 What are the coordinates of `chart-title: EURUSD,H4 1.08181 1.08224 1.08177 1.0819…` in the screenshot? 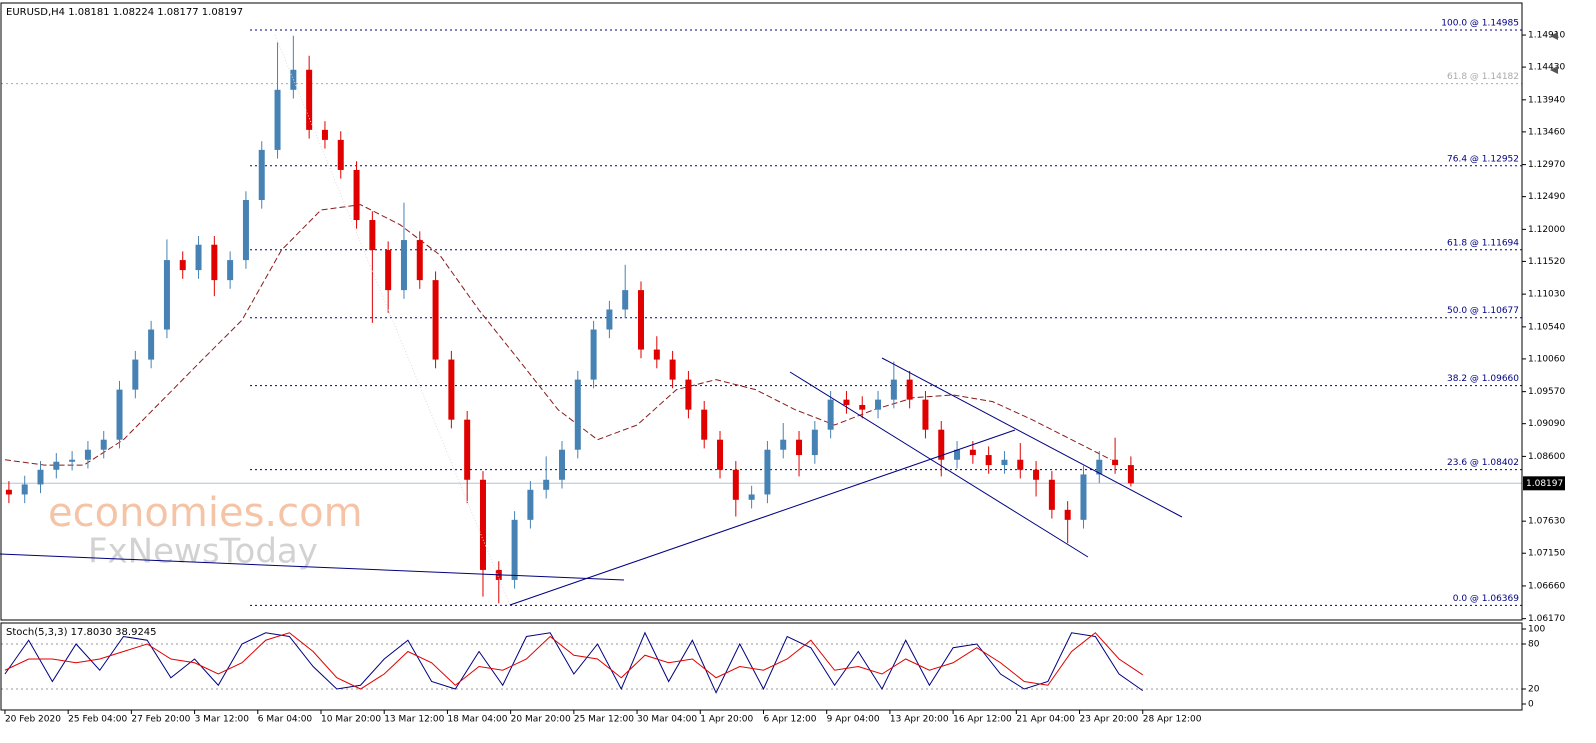 It's located at (124, 12).